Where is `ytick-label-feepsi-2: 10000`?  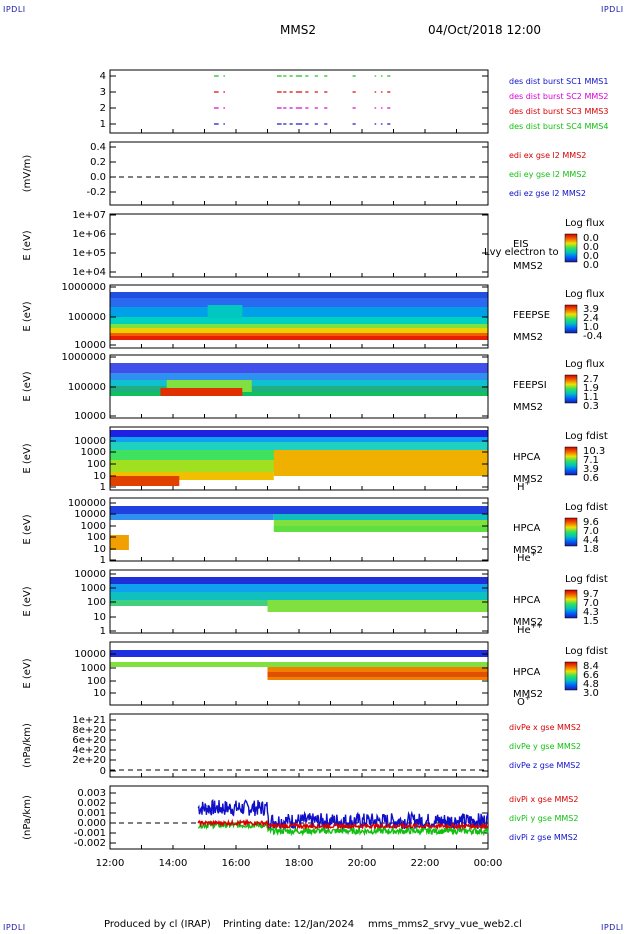 ytick-label-feepsi-2: 10000 is located at coordinates (90, 416).